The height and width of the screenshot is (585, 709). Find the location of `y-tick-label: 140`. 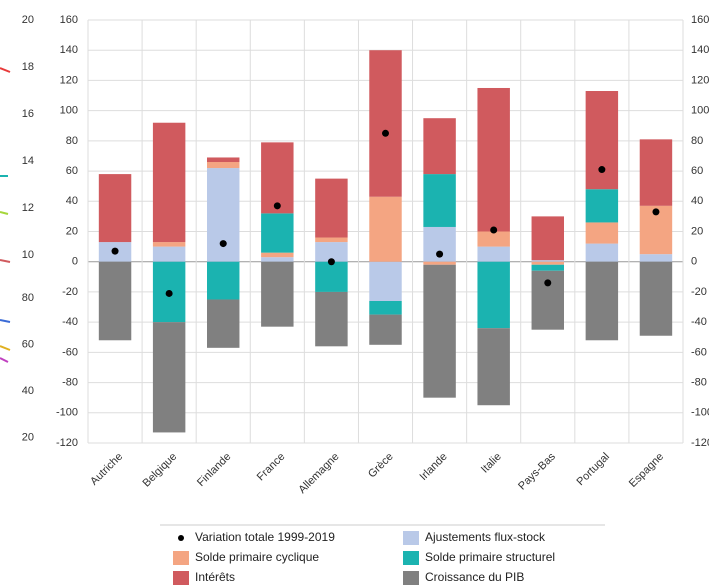

y-tick-label: 140 is located at coordinates (69, 50).